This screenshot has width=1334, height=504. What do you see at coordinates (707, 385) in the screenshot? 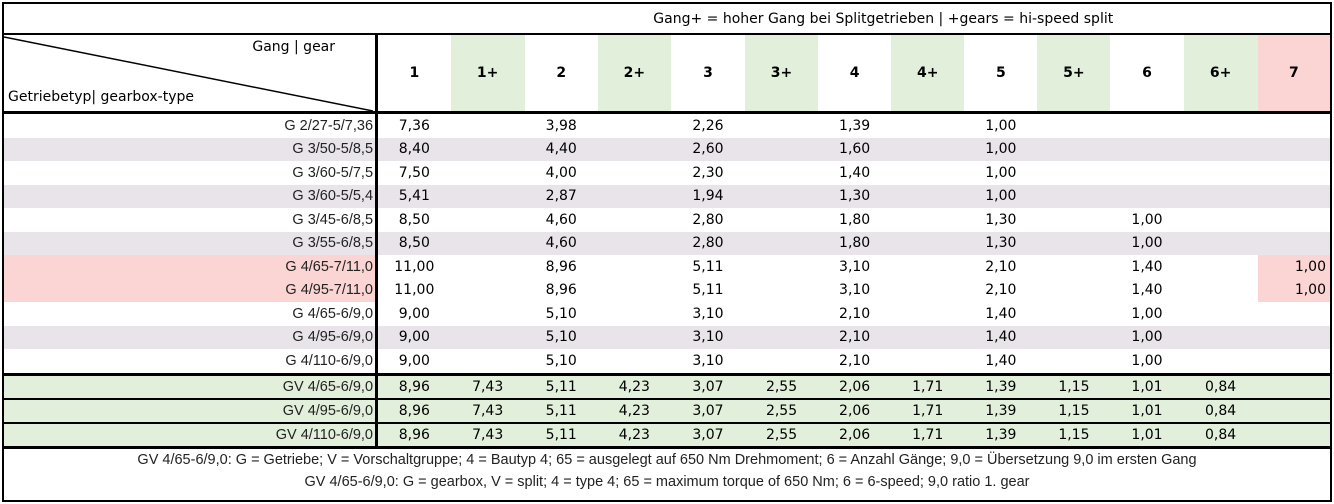
I see `ratio-cell: 3,07` at bounding box center [707, 385].